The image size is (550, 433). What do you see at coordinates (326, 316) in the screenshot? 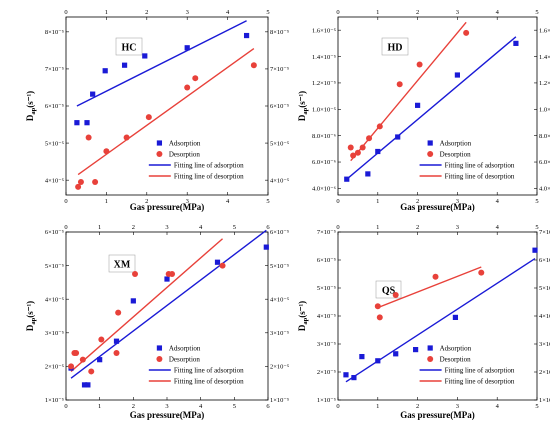
I see `y-tick-label: 4×10⁻⁵` at bounding box center [326, 316].